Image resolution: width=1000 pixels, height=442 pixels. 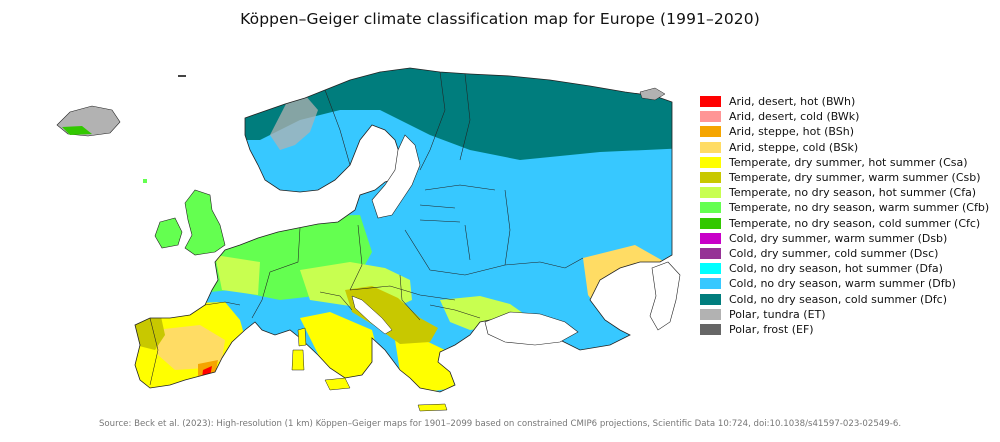 What do you see at coordinates (844, 314) in the screenshot?
I see `legend-item: Polar, tundra (ET)` at bounding box center [844, 314].